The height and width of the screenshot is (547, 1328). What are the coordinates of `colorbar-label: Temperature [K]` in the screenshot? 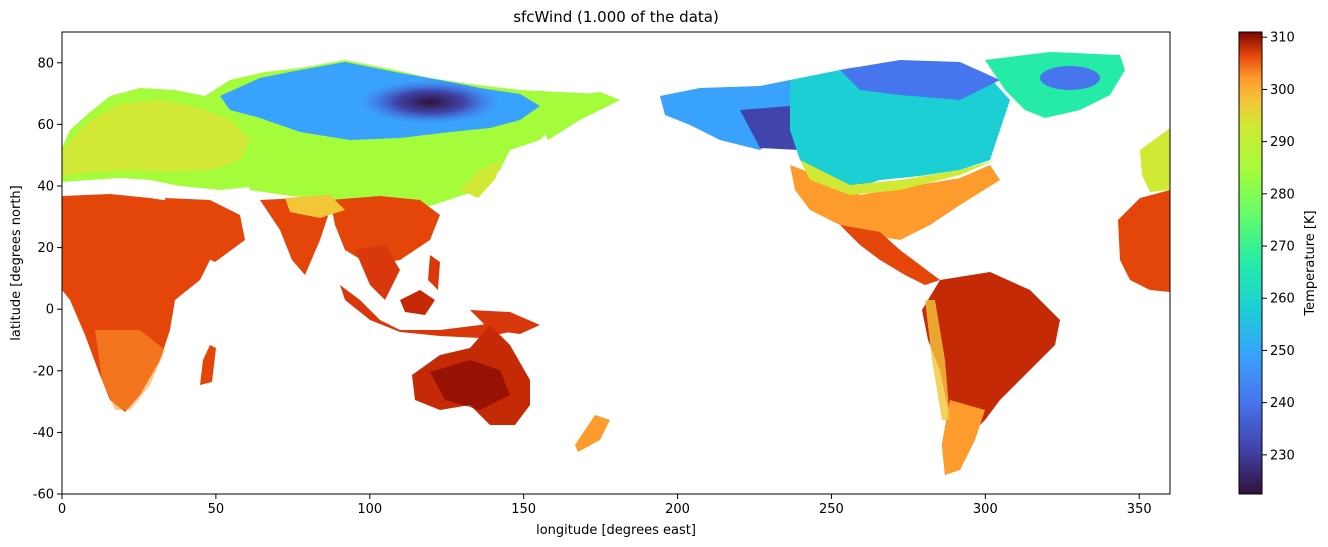 It's located at (1310, 263).